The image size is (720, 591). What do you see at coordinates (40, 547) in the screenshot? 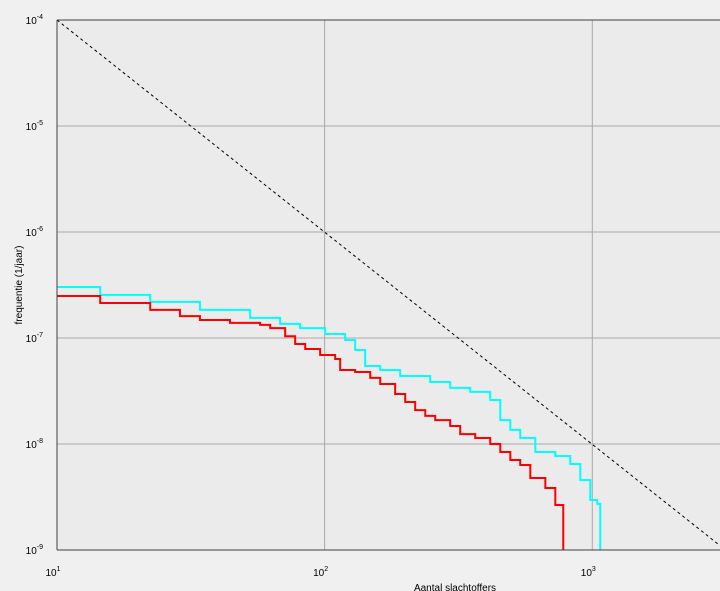
I see `tick-exponent: -9` at bounding box center [40, 547].